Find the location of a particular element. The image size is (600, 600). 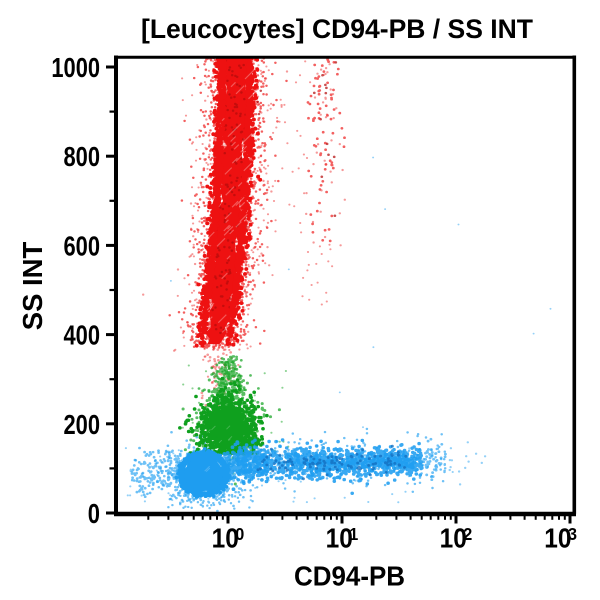

svg-text: CD94-PB is located at coordinates (349, 576).